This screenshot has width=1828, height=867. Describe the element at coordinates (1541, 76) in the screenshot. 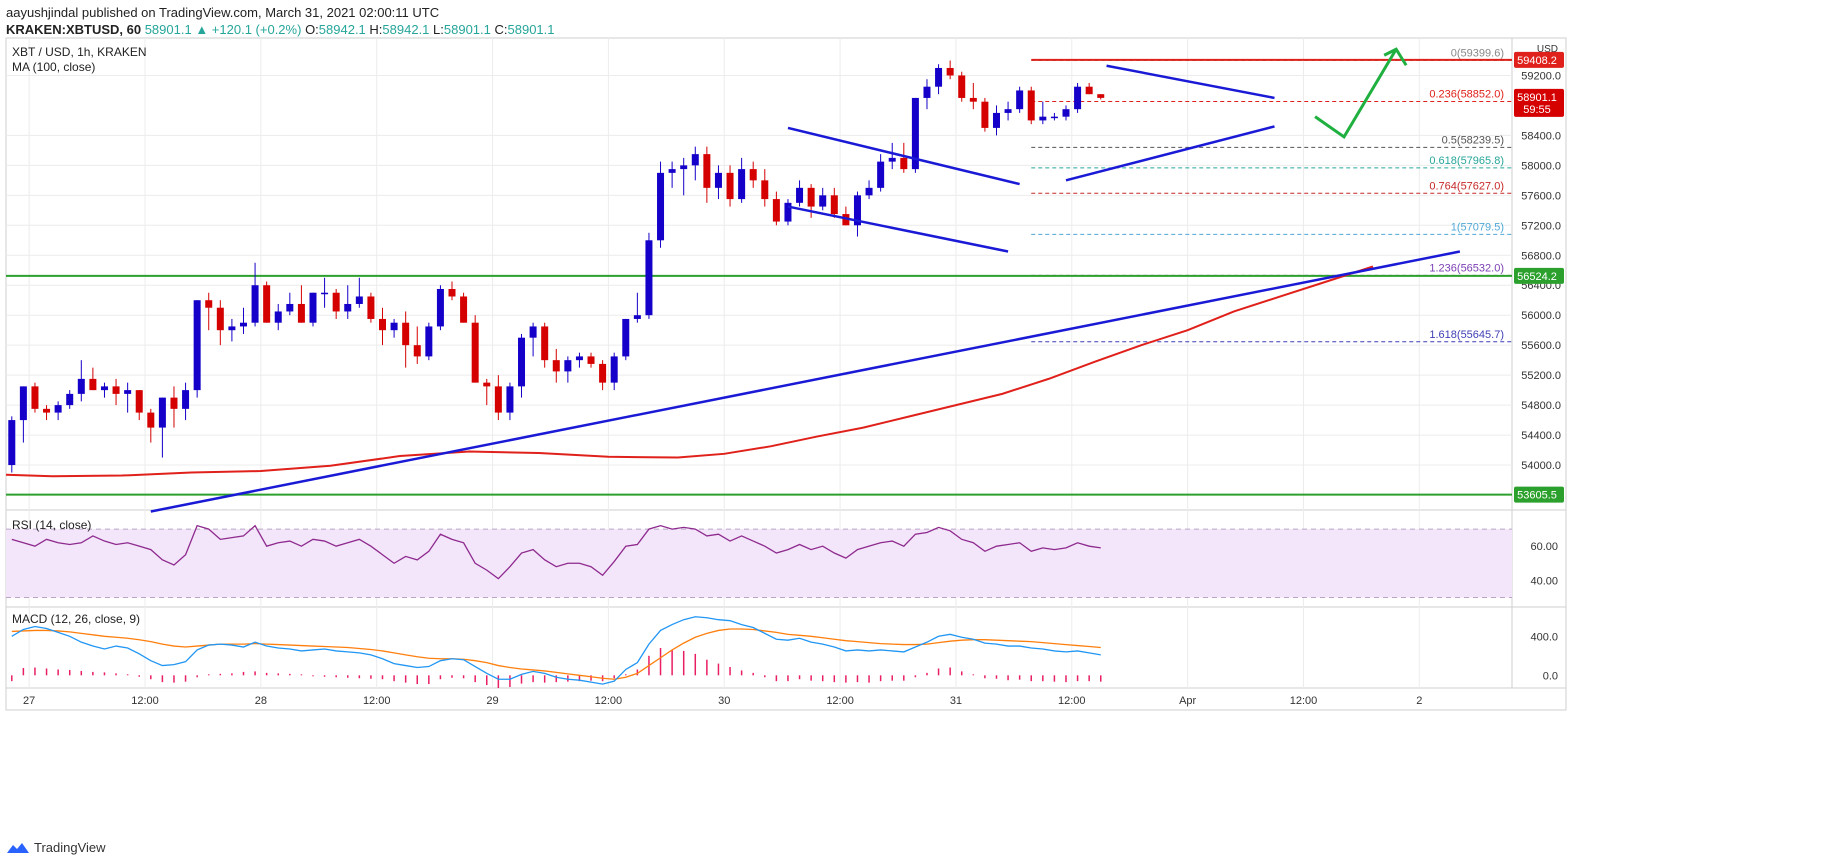

I see `y-tick-label: 59200.0` at that location.